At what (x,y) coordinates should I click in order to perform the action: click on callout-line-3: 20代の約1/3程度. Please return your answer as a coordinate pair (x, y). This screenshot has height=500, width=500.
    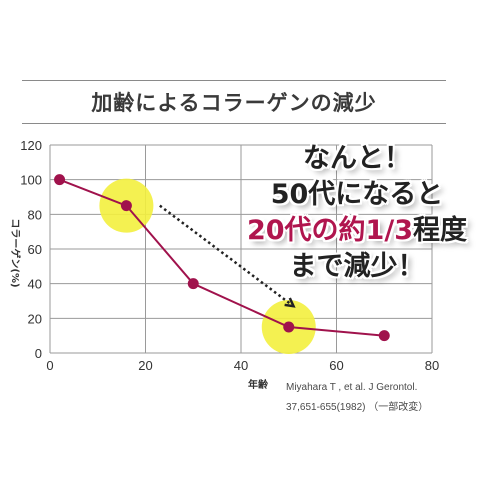
    Looking at the image, I should click on (356, 227).